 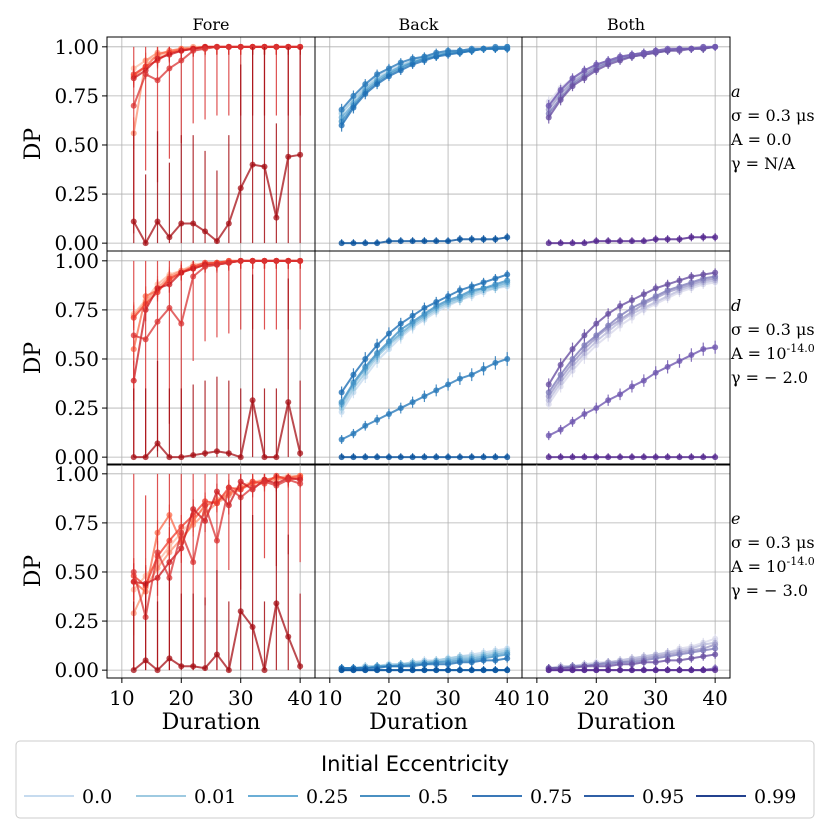 What do you see at coordinates (736, 305) in the screenshot?
I see `row-label-line: d` at bounding box center [736, 305].